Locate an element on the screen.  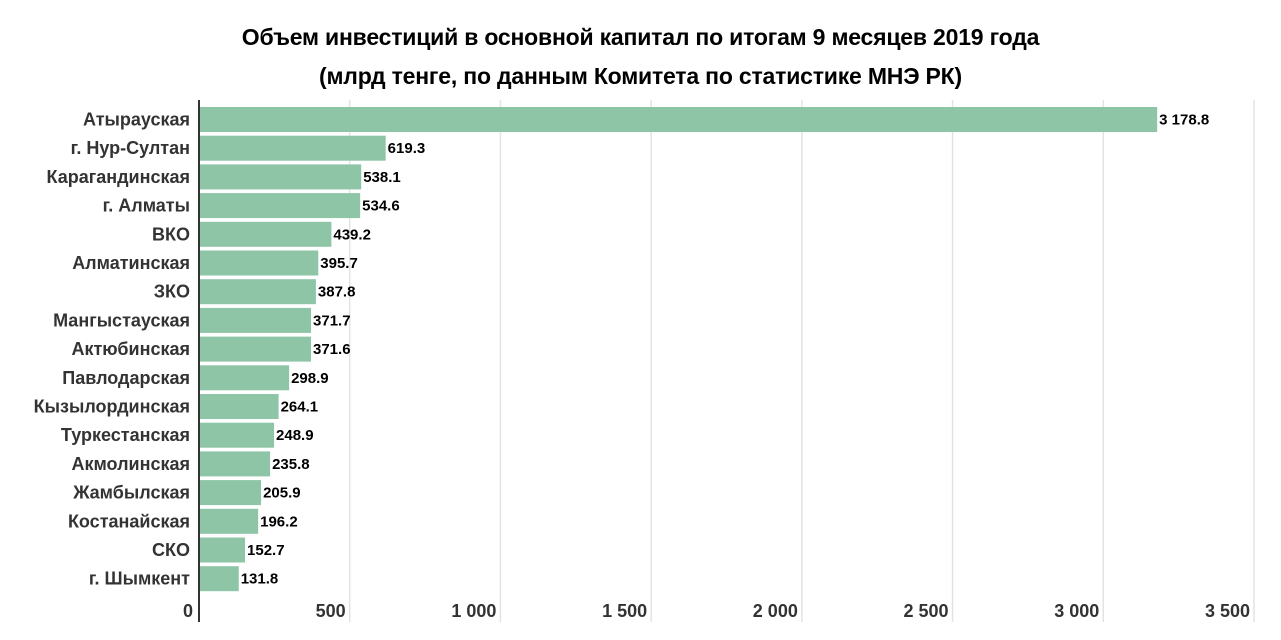
data-label: 235.8 is located at coordinates (291, 464).